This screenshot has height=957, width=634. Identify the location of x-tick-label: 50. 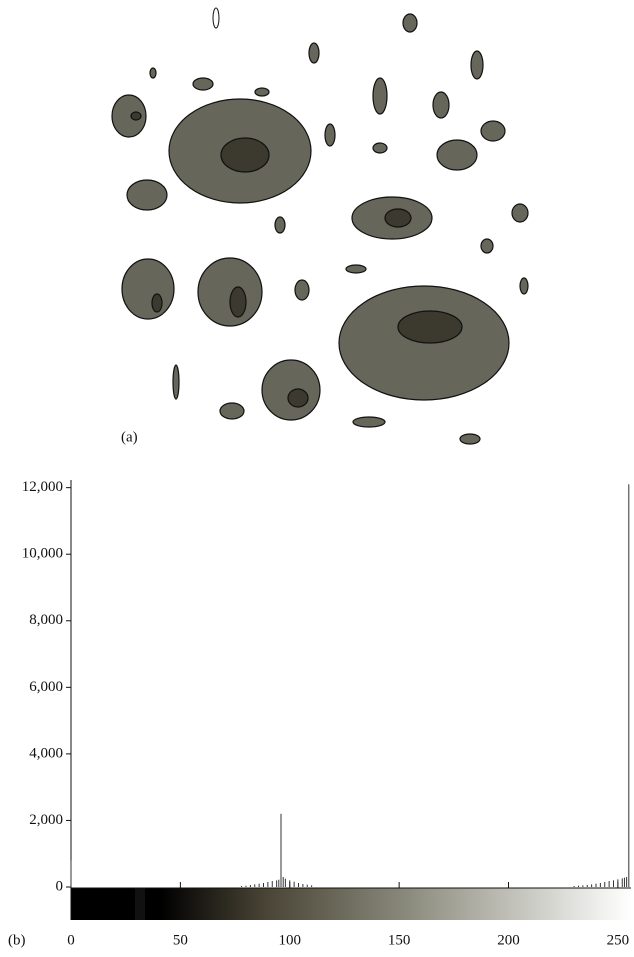
(180, 940).